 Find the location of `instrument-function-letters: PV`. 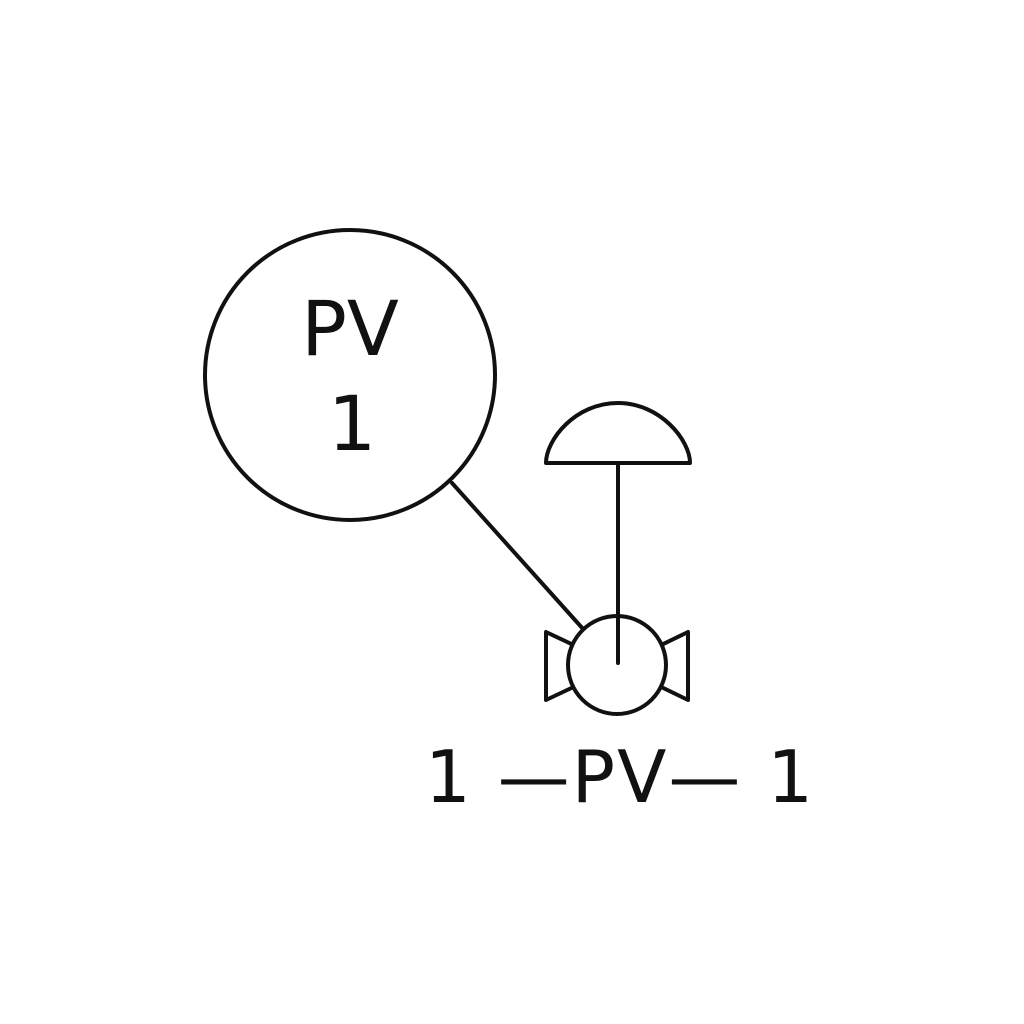

instrument-function-letters: PV is located at coordinates (350, 328).